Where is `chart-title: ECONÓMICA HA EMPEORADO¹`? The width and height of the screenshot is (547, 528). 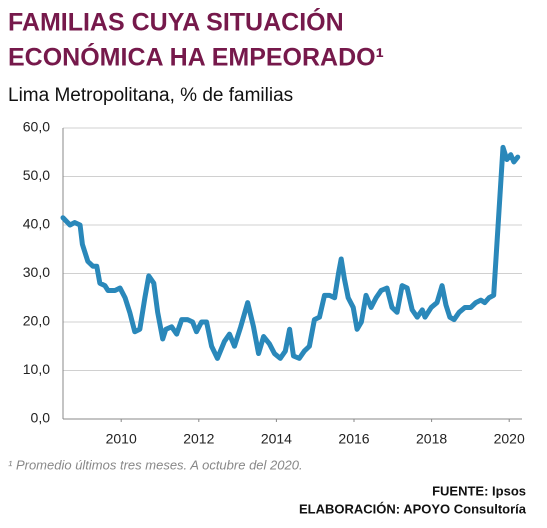
chart-title: ECONÓMICA HA EMPEORADO¹ is located at coordinates (196, 57).